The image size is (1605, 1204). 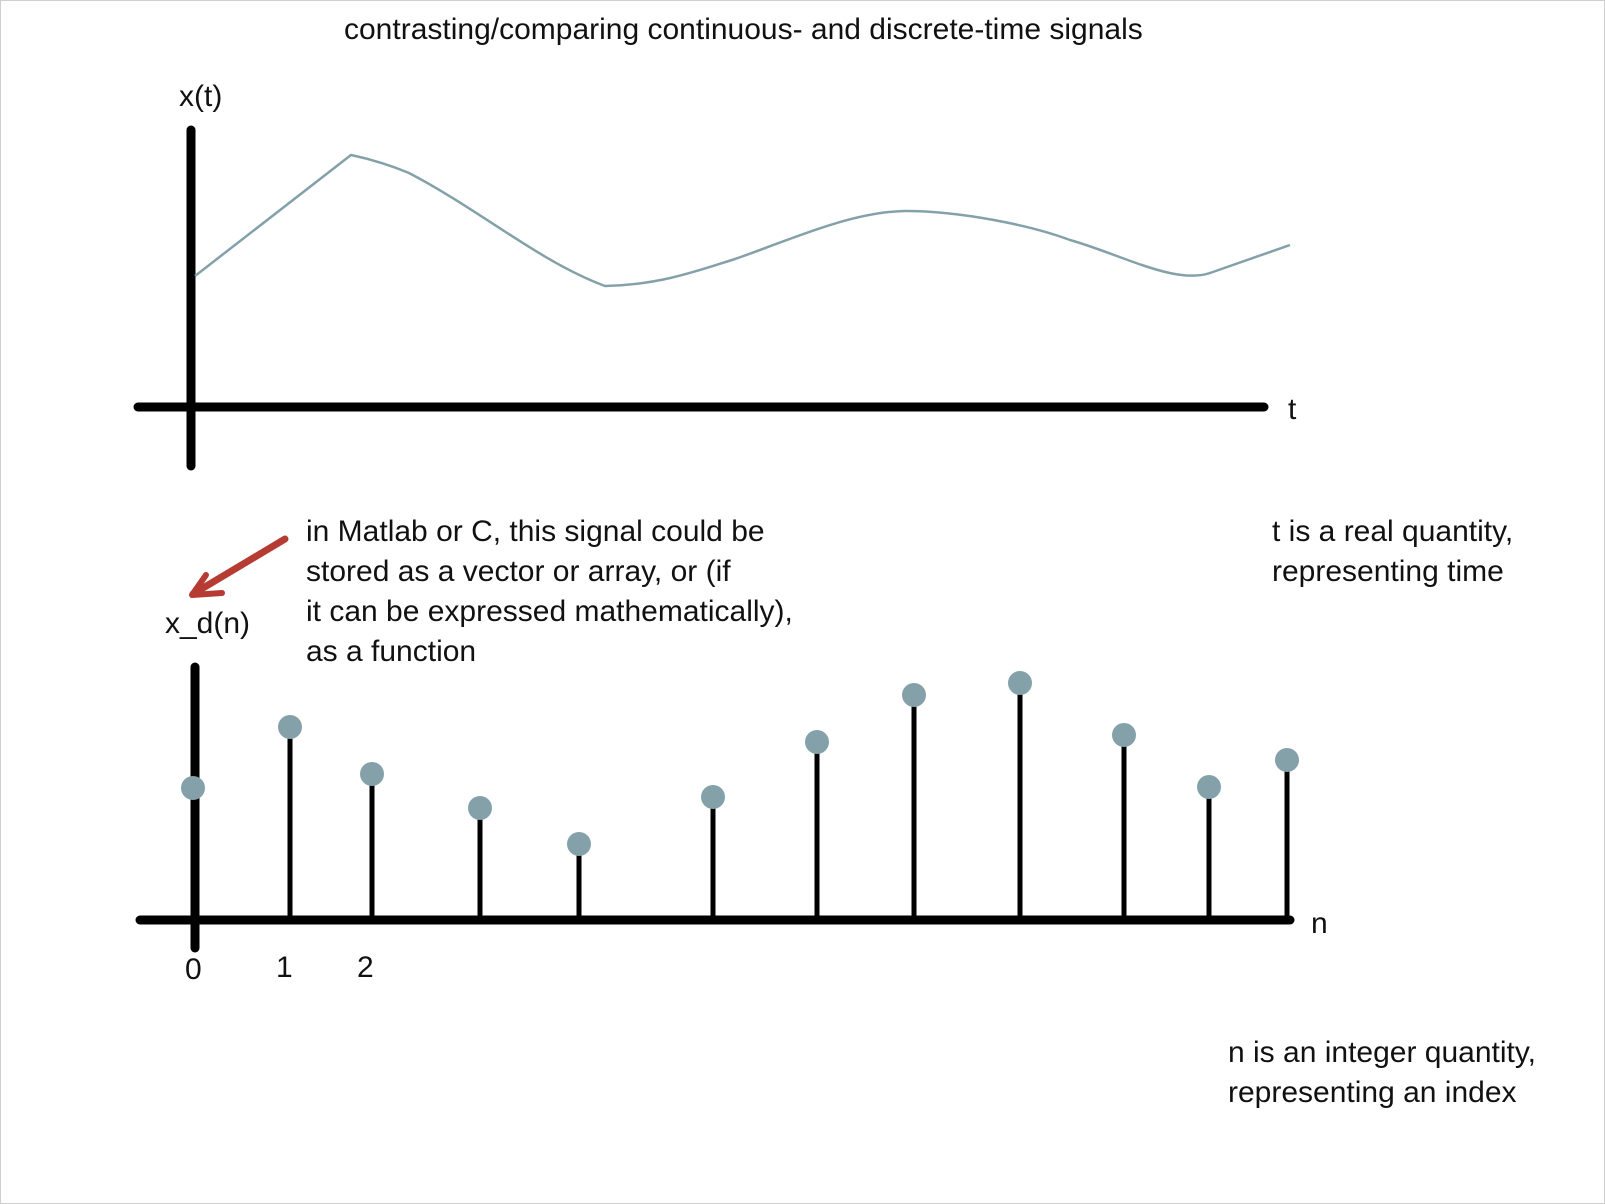 I want to click on x-d-axis-label: x_d(n), so click(x=208, y=623).